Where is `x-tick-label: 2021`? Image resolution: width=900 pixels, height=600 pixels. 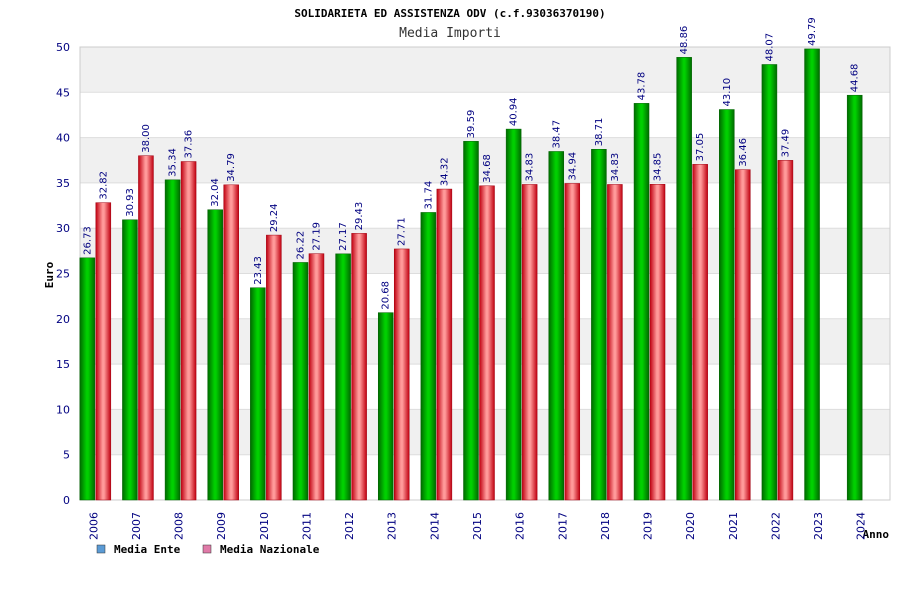
x-tick-label: 2021 is located at coordinates (733, 526).